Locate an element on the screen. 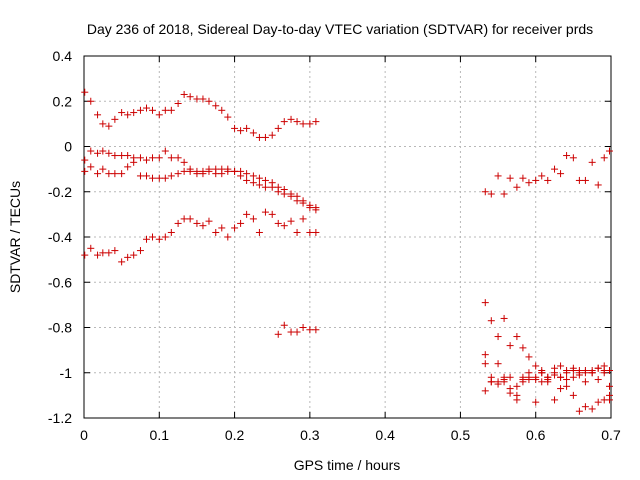 Image resolution: width=640 pixels, height=480 pixels. y-tick-label: -0.6 is located at coordinates (60, 282).